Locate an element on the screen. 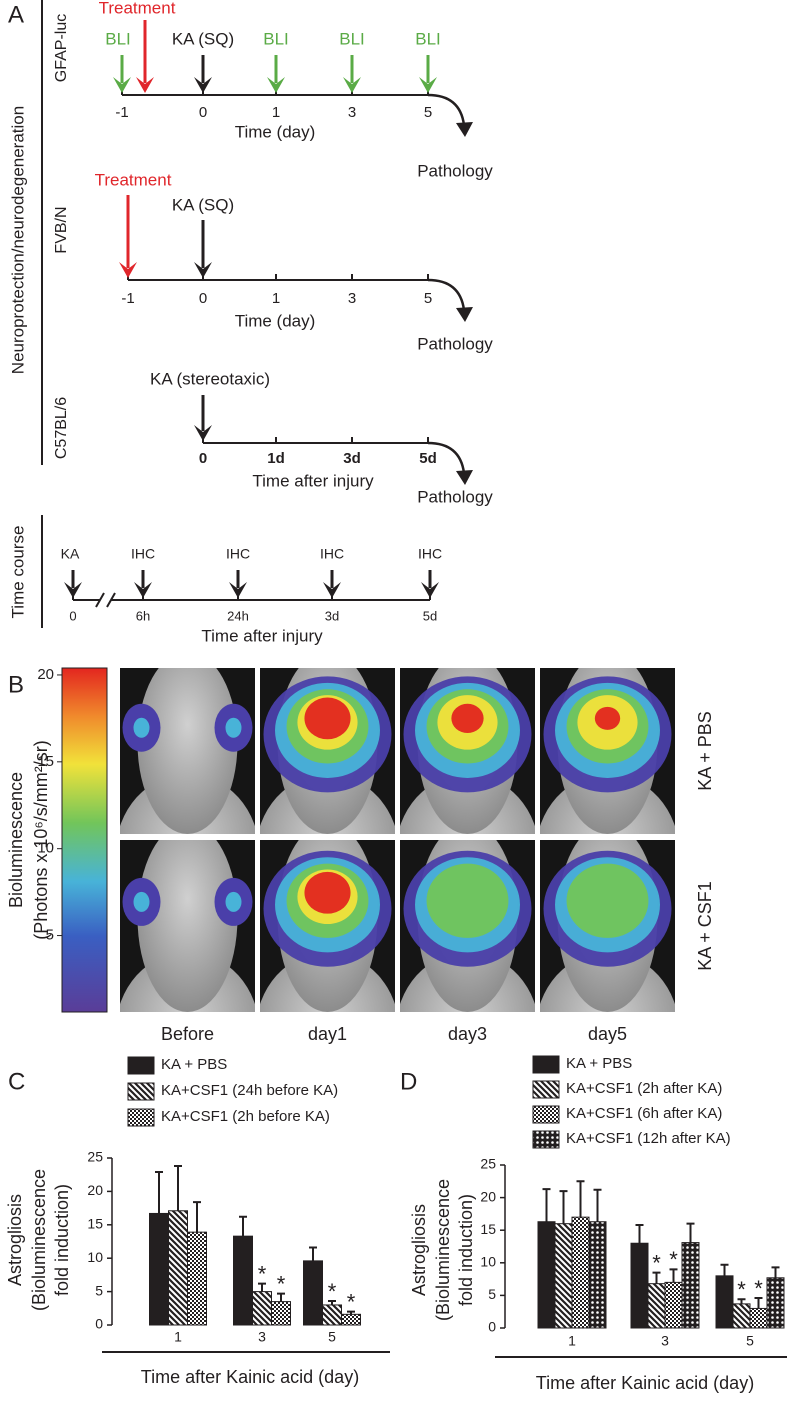 The image size is (787, 1425). timeline-tick-label: 5 is located at coordinates (428, 112).